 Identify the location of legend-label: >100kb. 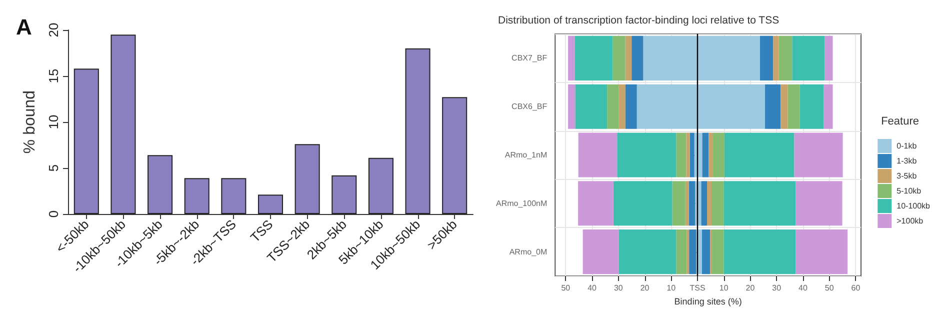
(910, 221).